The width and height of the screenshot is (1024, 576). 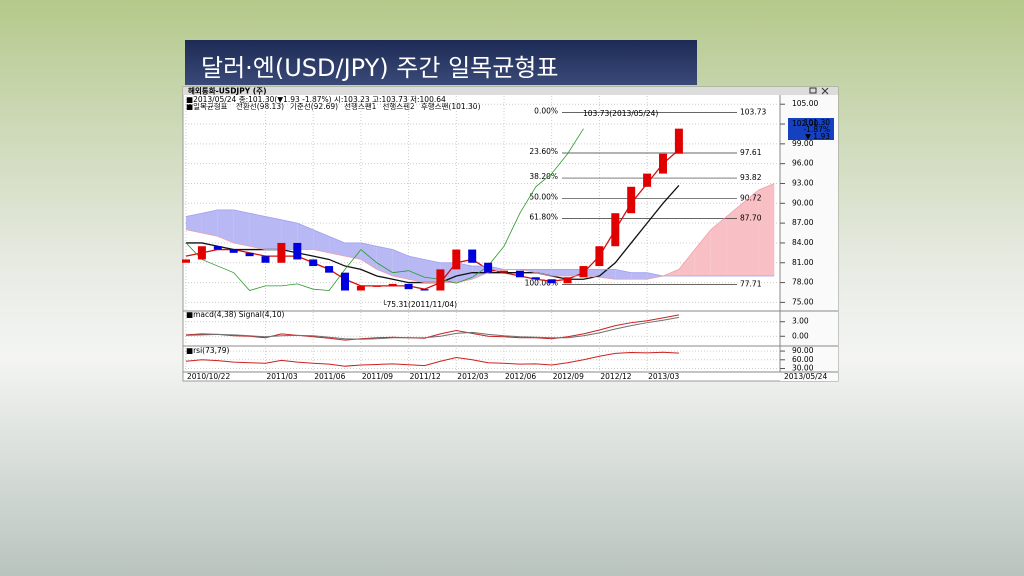 I want to click on price-tag: -1.87%, so click(x=816, y=129).